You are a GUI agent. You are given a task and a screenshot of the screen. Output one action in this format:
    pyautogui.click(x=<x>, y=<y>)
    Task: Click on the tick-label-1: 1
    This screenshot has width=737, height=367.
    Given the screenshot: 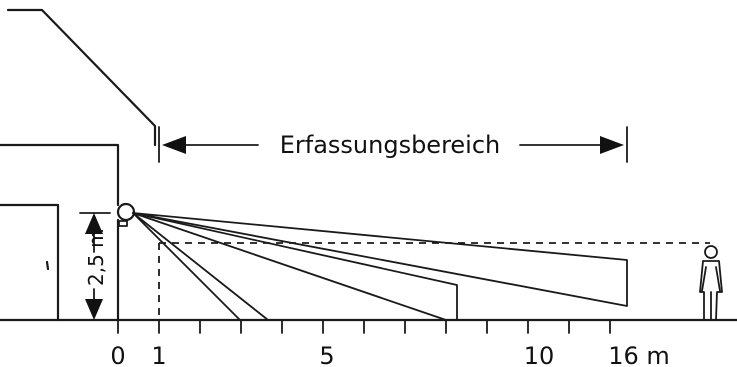 What is the action you would take?
    pyautogui.click(x=158, y=354)
    